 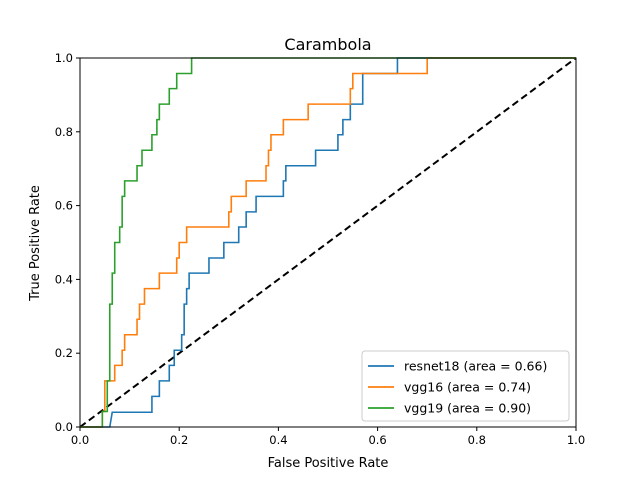 What do you see at coordinates (576, 440) in the screenshot?
I see `x-tick-label: 1.0` at bounding box center [576, 440].